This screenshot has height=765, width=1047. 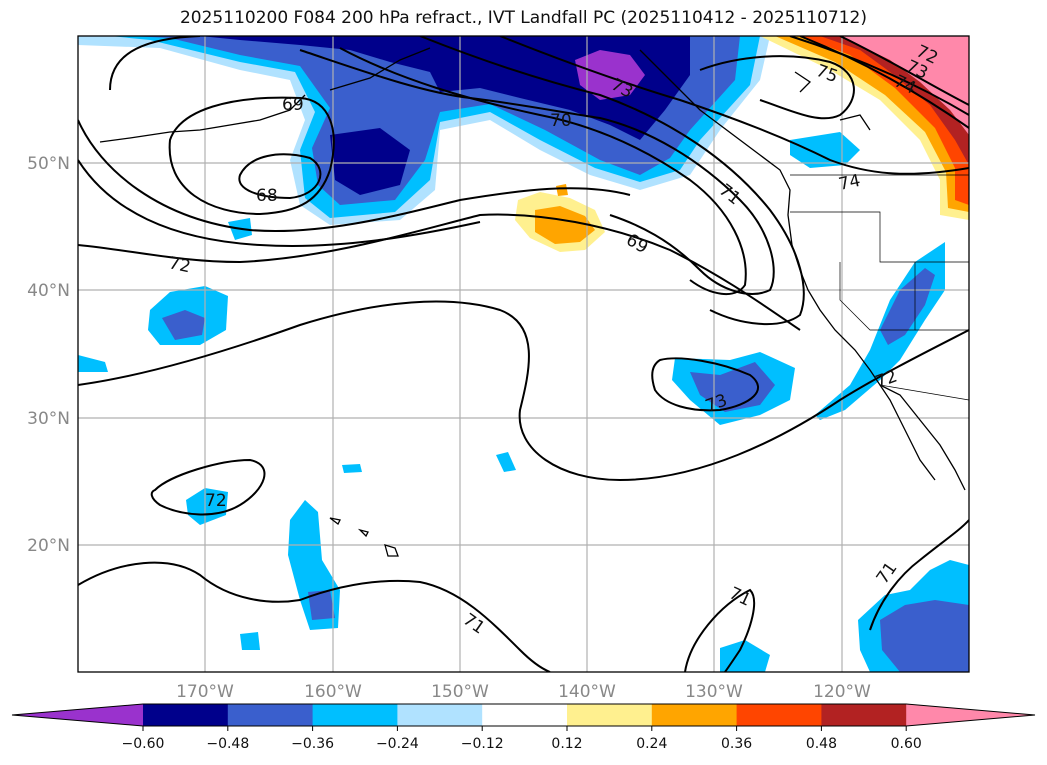 What do you see at coordinates (904, 71) in the screenshot?
I see `contour-74-ne` at bounding box center [904, 71].